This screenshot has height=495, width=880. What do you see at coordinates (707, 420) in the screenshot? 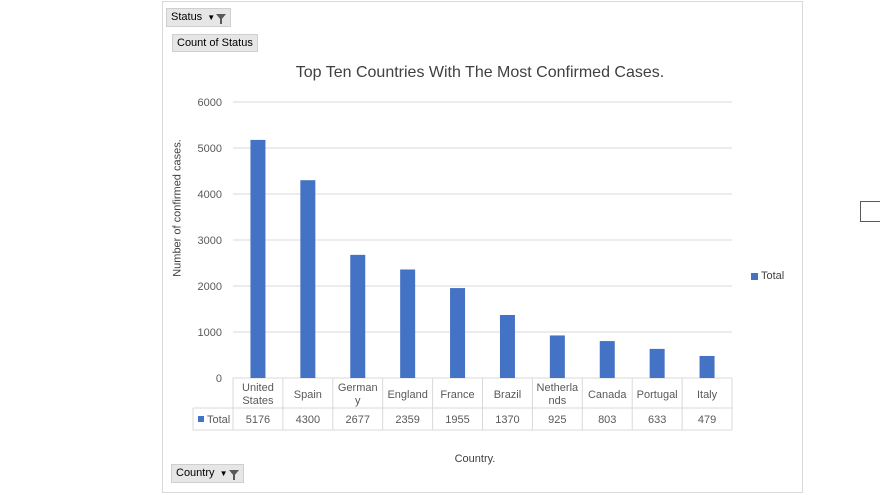
I see `data-table-value: 479` at bounding box center [707, 420].